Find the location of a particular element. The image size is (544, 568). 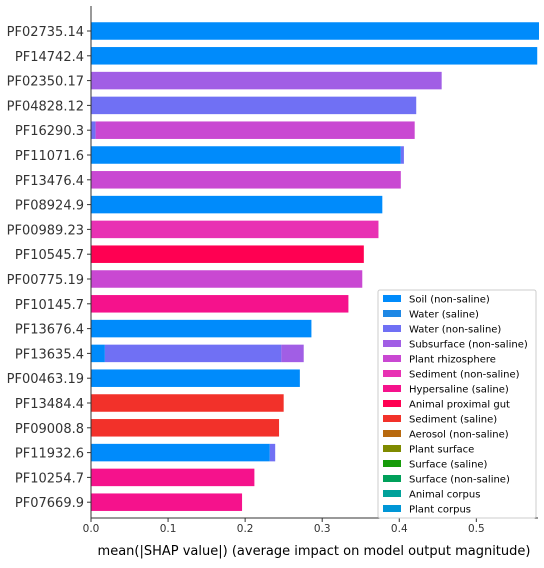

y-tick-label: PF14742.4 is located at coordinates (49, 57).